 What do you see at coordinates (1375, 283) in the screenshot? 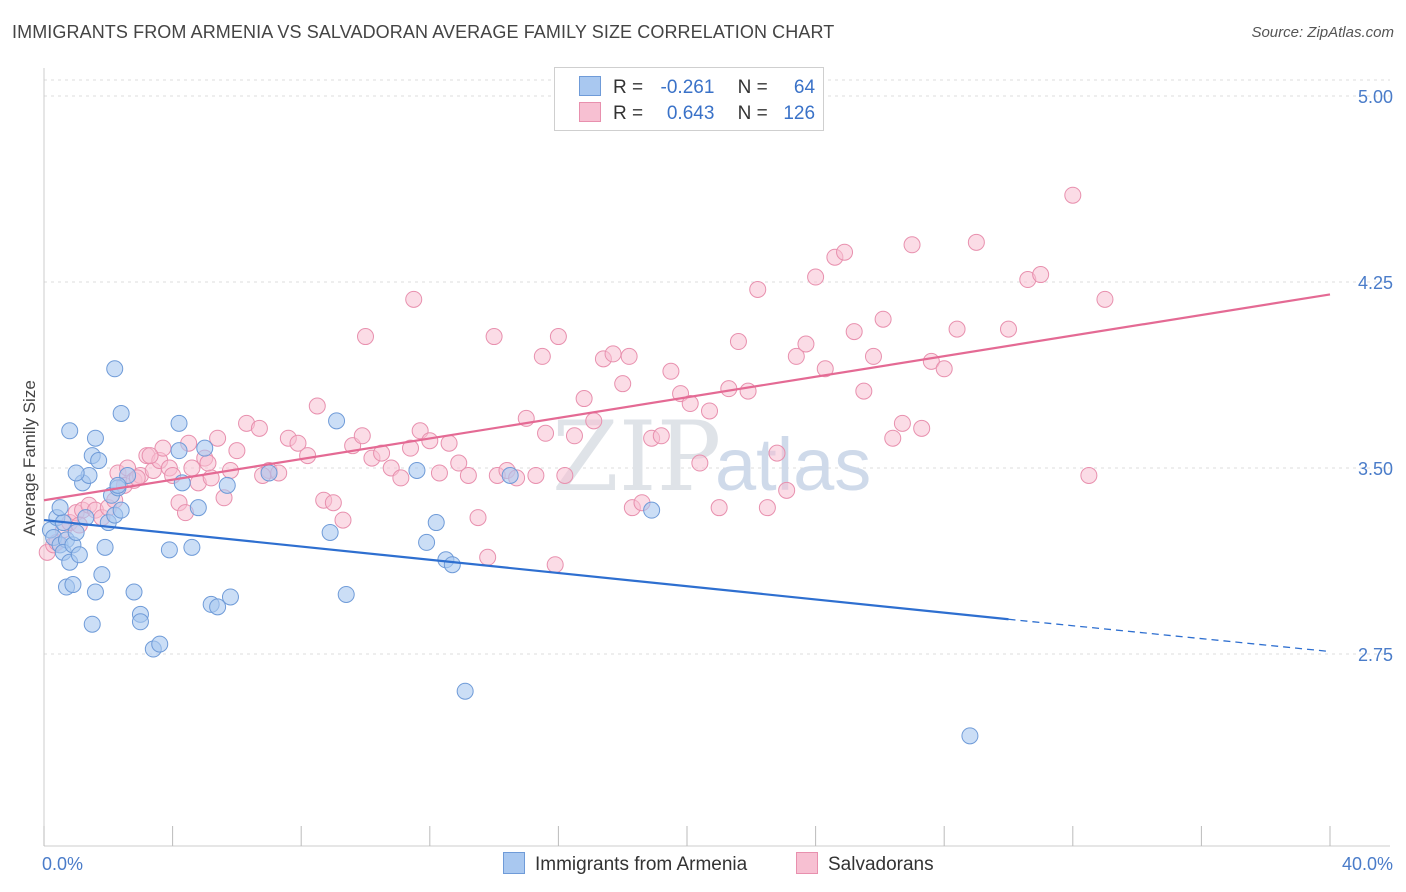
I see `y-tick-label-2: 4.25` at bounding box center [1375, 283].